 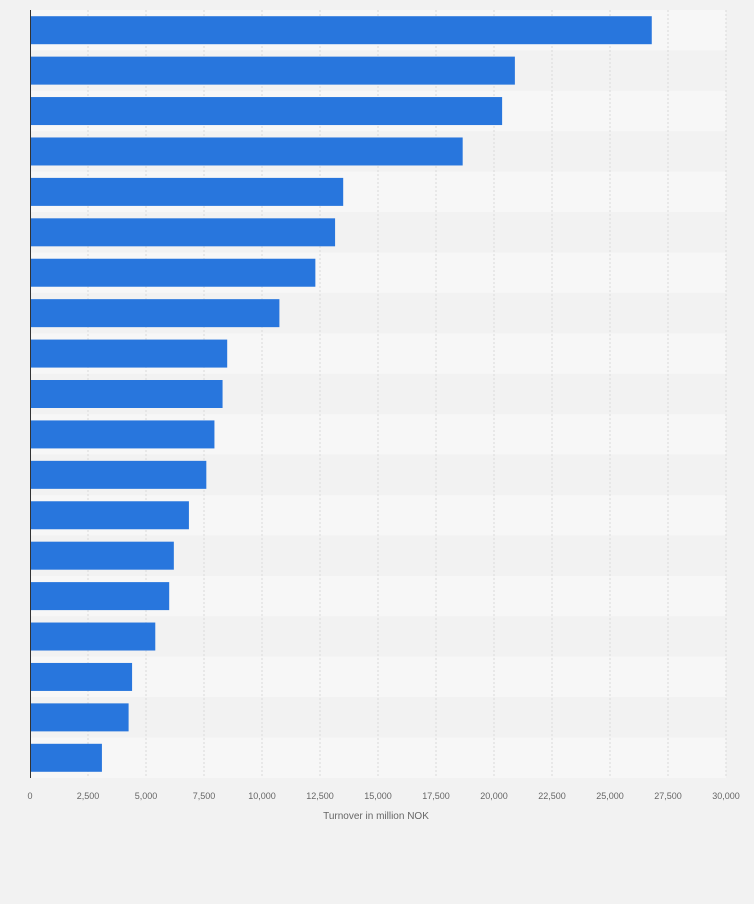 What do you see at coordinates (320, 796) in the screenshot?
I see `x-tick-label: 12,500` at bounding box center [320, 796].